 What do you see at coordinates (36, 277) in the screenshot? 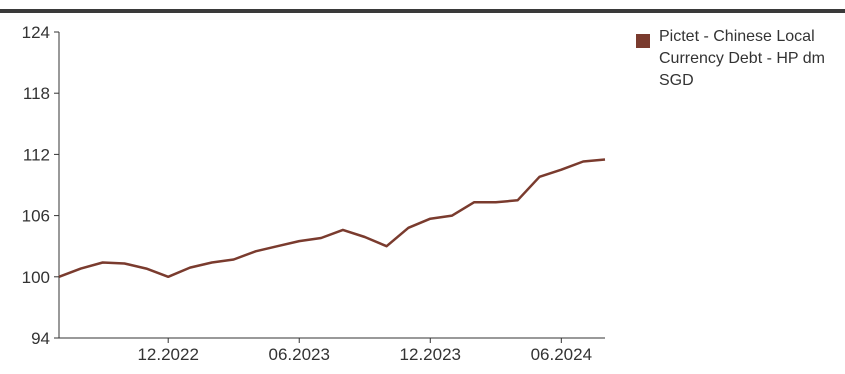
I see `y-tick-label: 100` at bounding box center [36, 277].